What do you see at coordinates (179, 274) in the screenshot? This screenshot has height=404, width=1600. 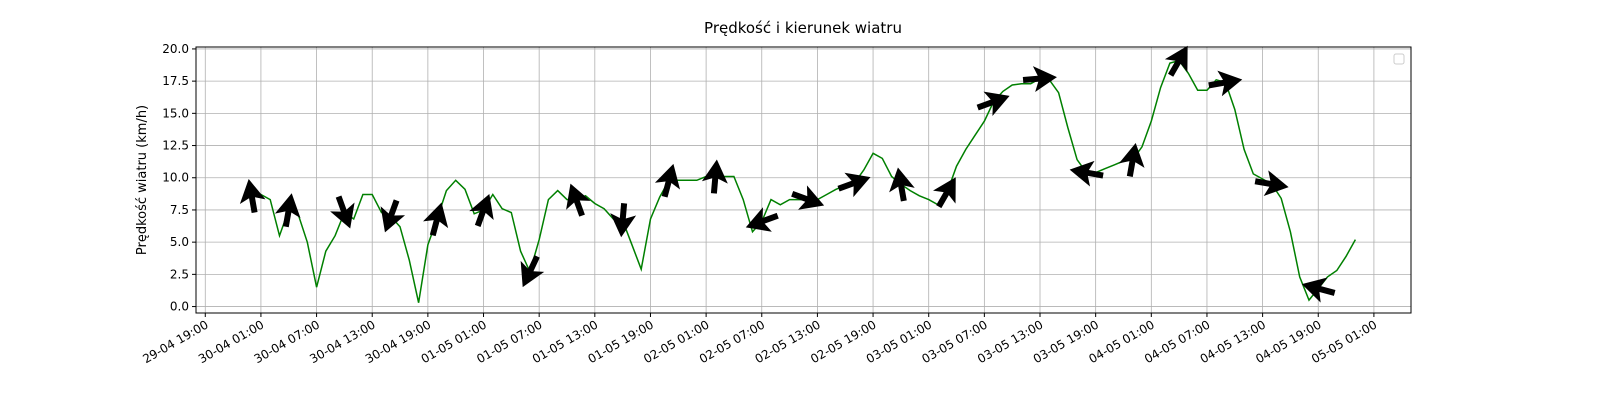 I see `y-tick-label: 2.5` at bounding box center [179, 274].